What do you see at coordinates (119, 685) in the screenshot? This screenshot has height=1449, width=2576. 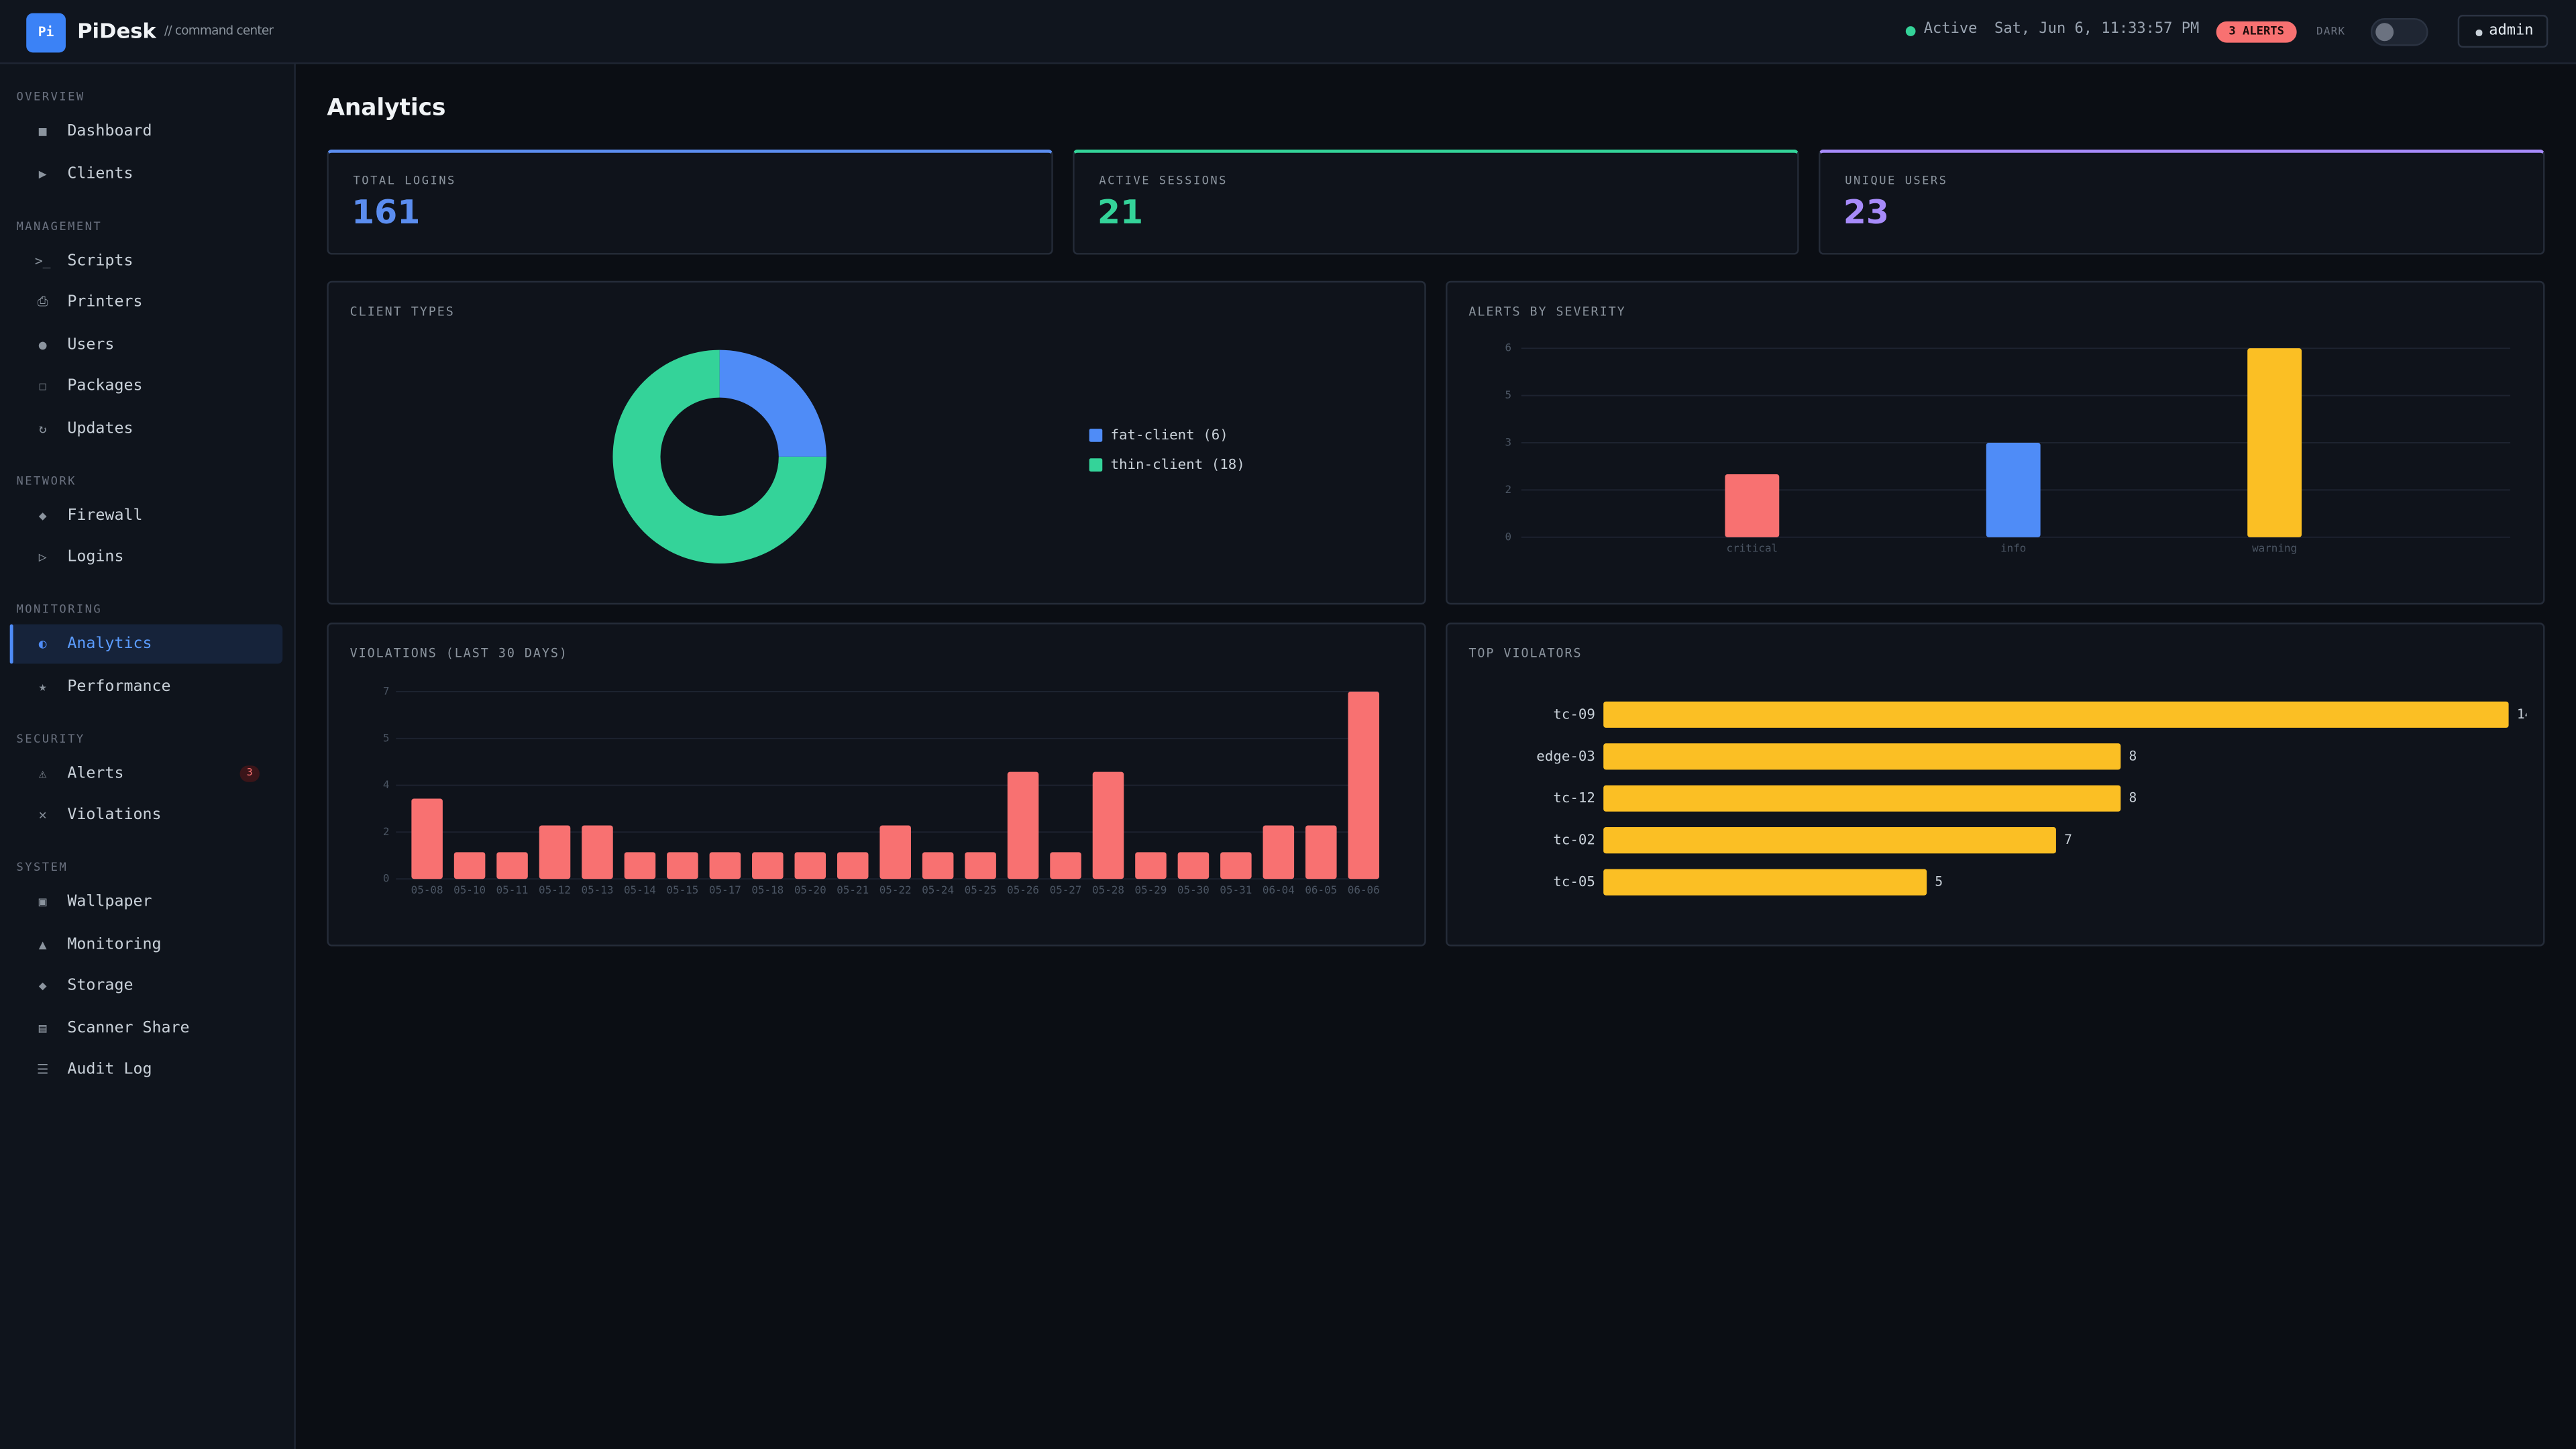 I see `nav-label: Performance` at bounding box center [119, 685].